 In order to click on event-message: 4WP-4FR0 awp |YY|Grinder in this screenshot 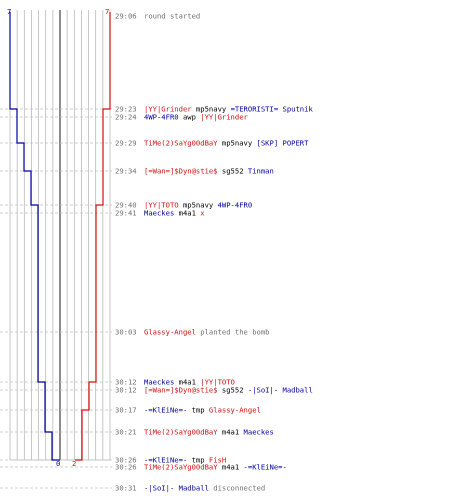, I will do `click(196, 117)`.